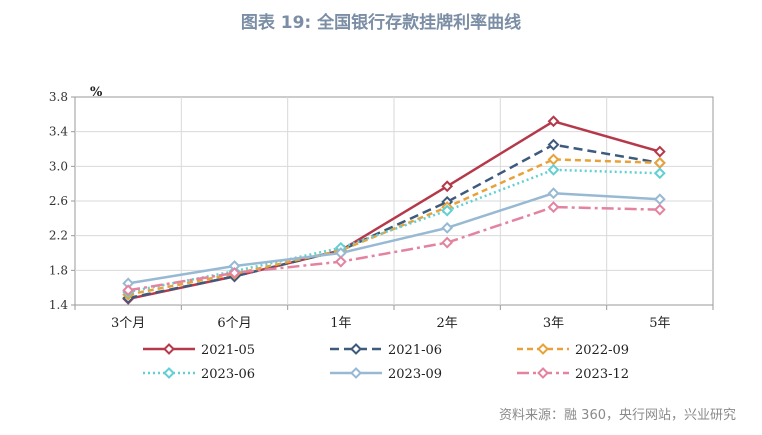  What do you see at coordinates (58, 97) in the screenshot?
I see `y-tick-label: 3.8` at bounding box center [58, 97].